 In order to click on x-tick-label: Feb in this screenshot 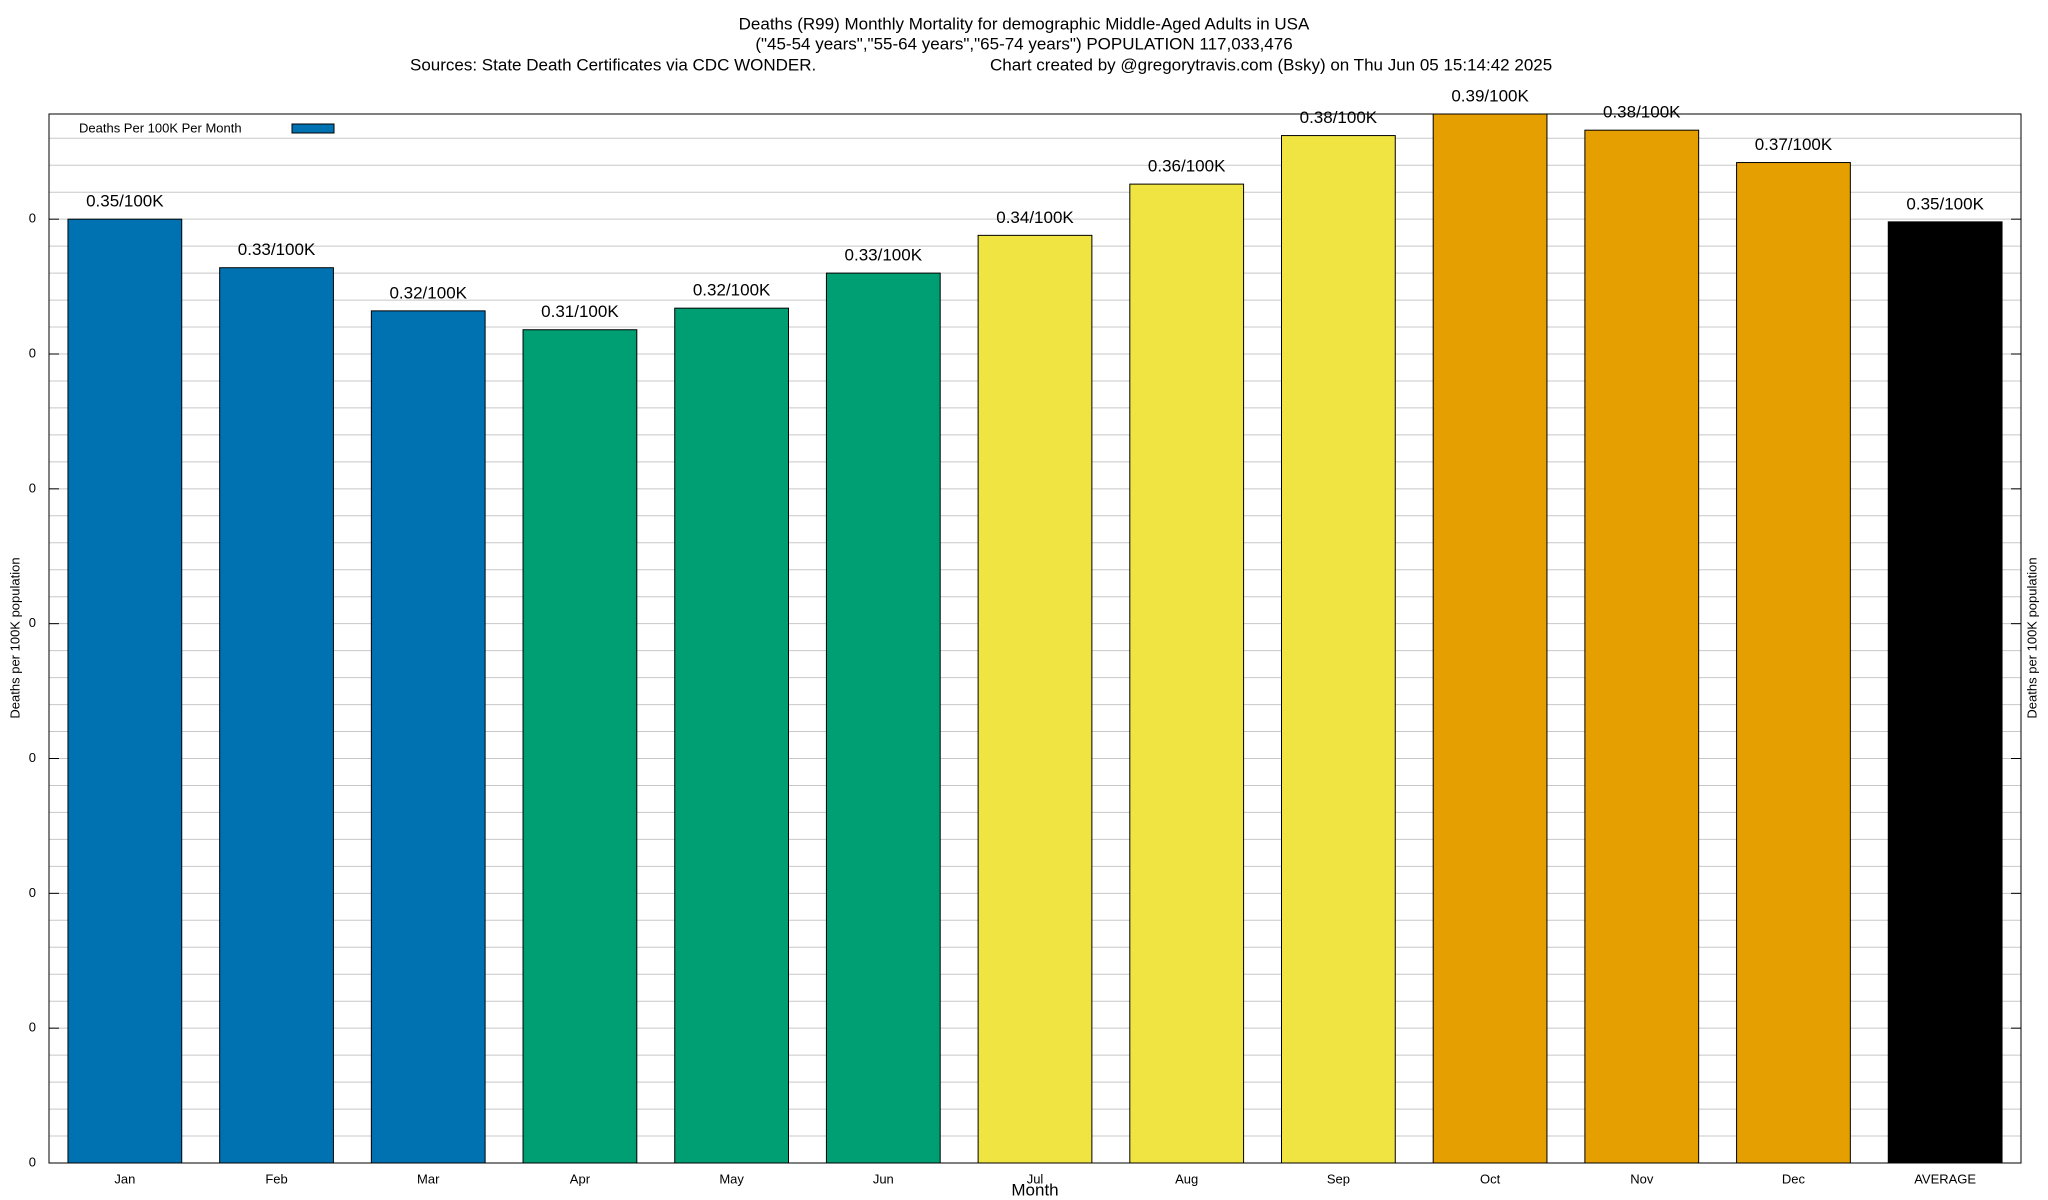, I will do `click(276, 1178)`.